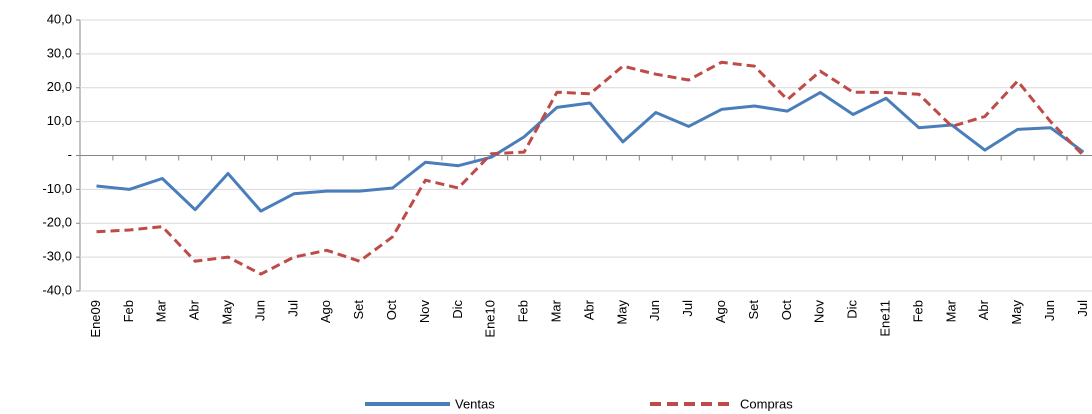  I want to click on y-tick-label: -, so click(70, 154).